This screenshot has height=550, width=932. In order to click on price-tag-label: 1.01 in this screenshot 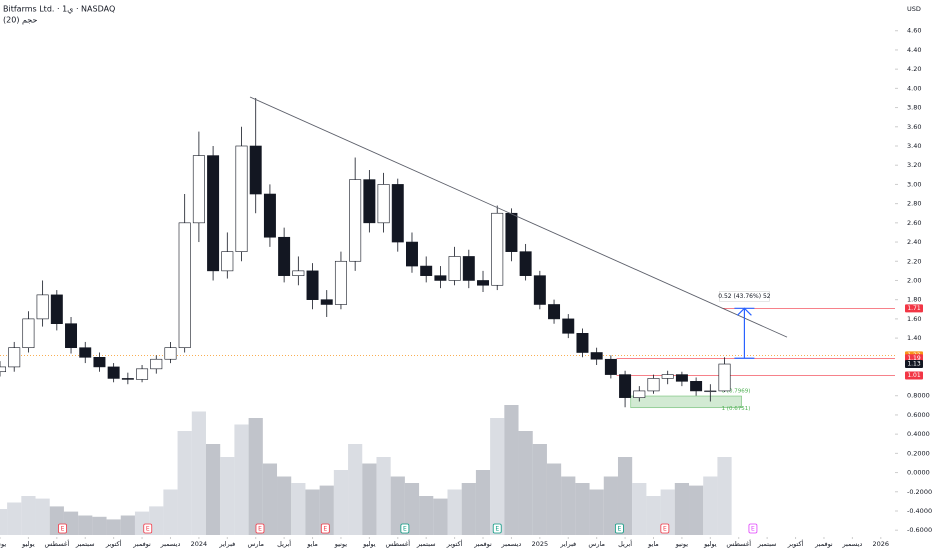, I will do `click(914, 375)`.